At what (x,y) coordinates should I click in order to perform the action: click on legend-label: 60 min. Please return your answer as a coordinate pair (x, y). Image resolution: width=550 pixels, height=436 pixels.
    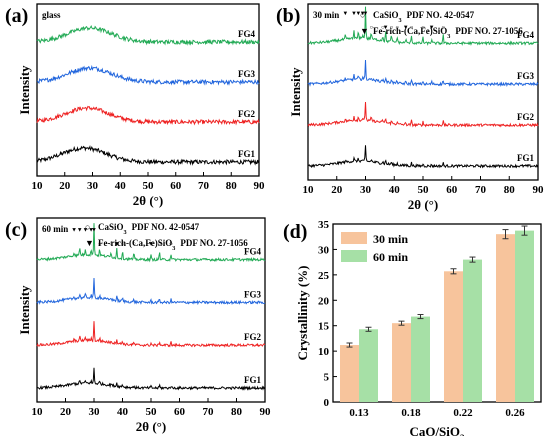
    Looking at the image, I should click on (390, 257).